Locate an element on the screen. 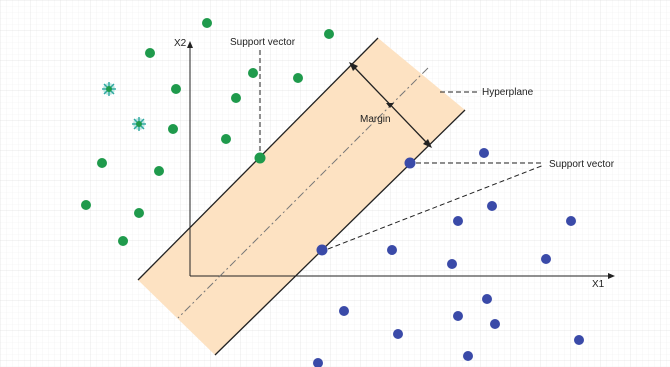 This screenshot has height=367, width=670. x1-axis-arrowhead is located at coordinates (611, 276).